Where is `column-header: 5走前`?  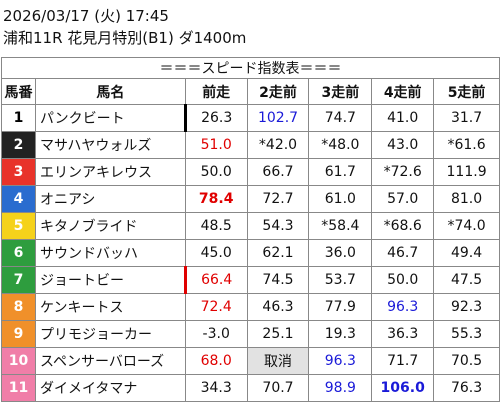
column-header: 5走前 is located at coordinates (466, 91).